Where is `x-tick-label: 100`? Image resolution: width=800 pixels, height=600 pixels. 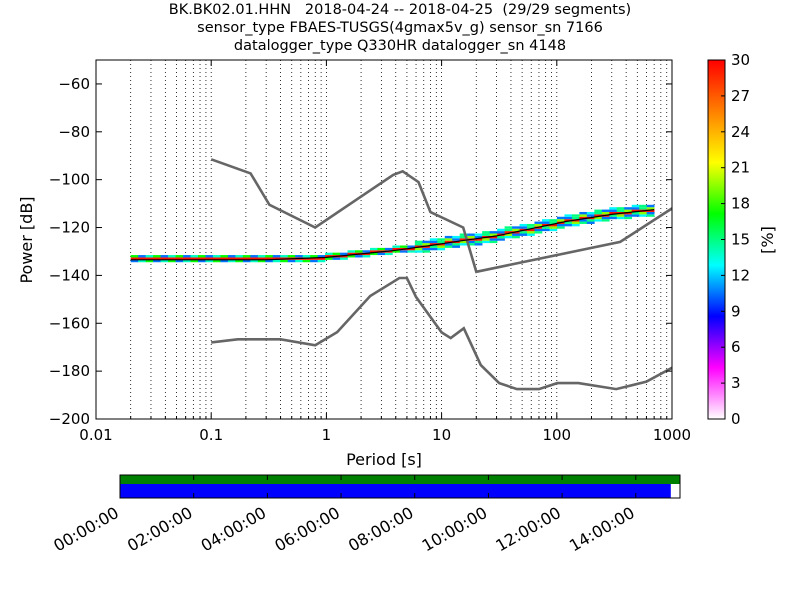
x-tick-label: 100 is located at coordinates (556, 435).